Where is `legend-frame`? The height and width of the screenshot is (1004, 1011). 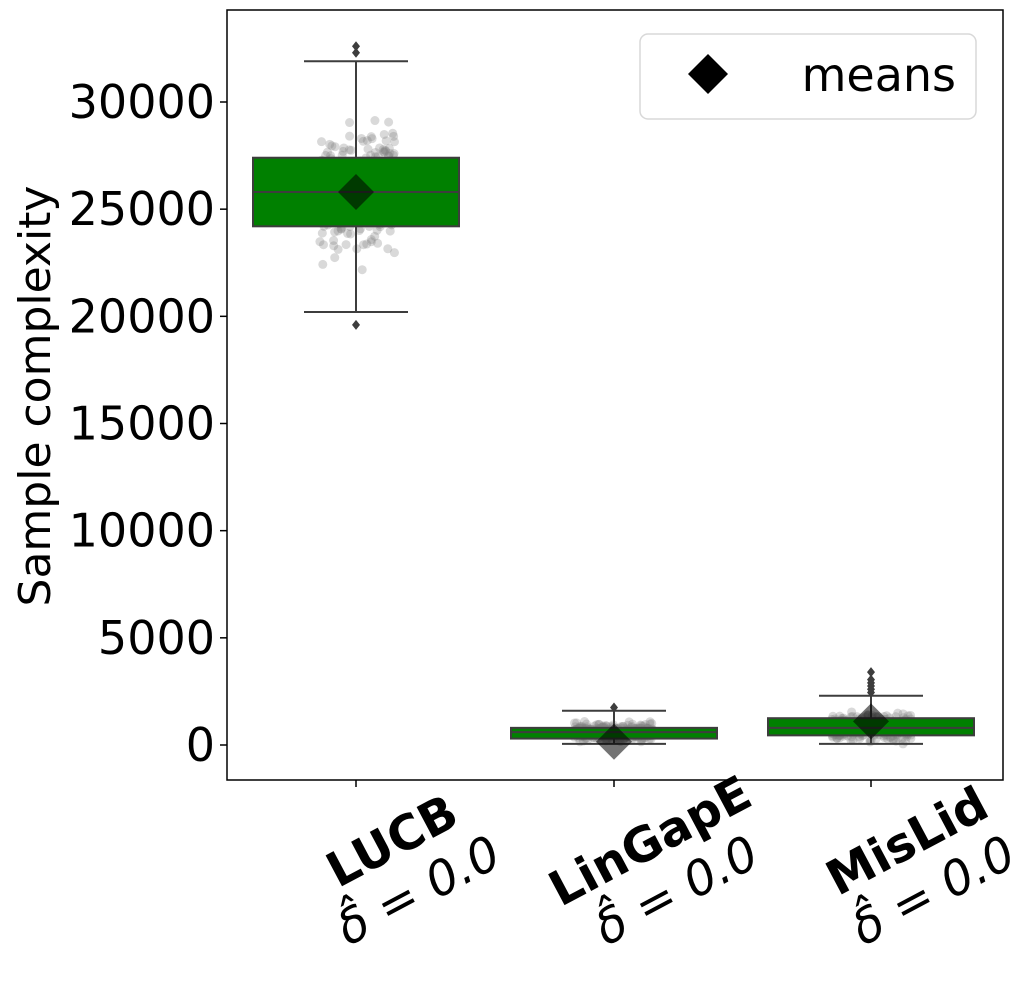
legend-frame is located at coordinates (808, 76).